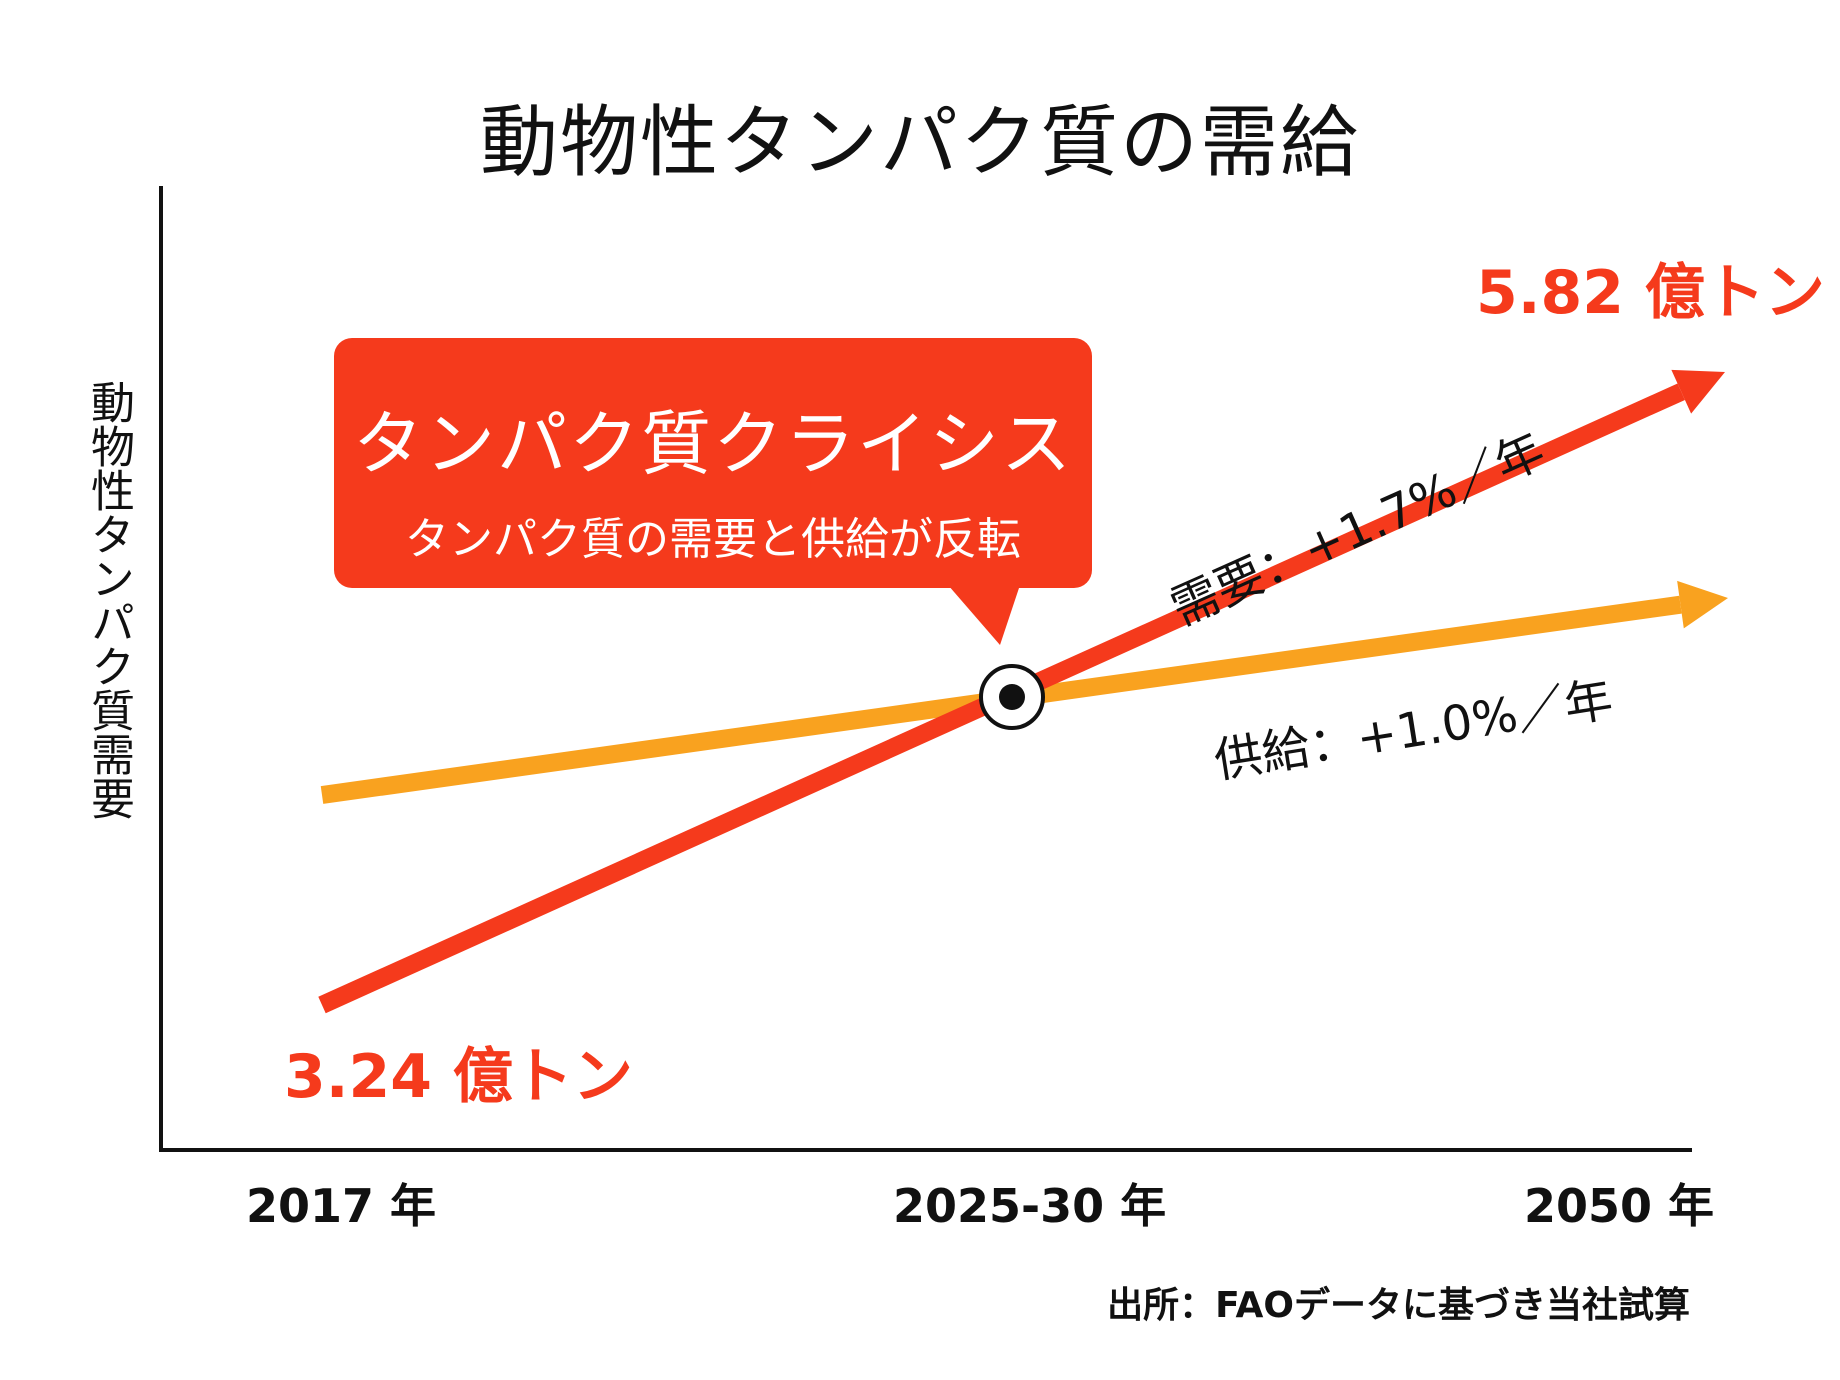 The width and height of the screenshot is (1840, 1380). What do you see at coordinates (1702, 604) in the screenshot?
I see `supply-series-arrowhead` at bounding box center [1702, 604].